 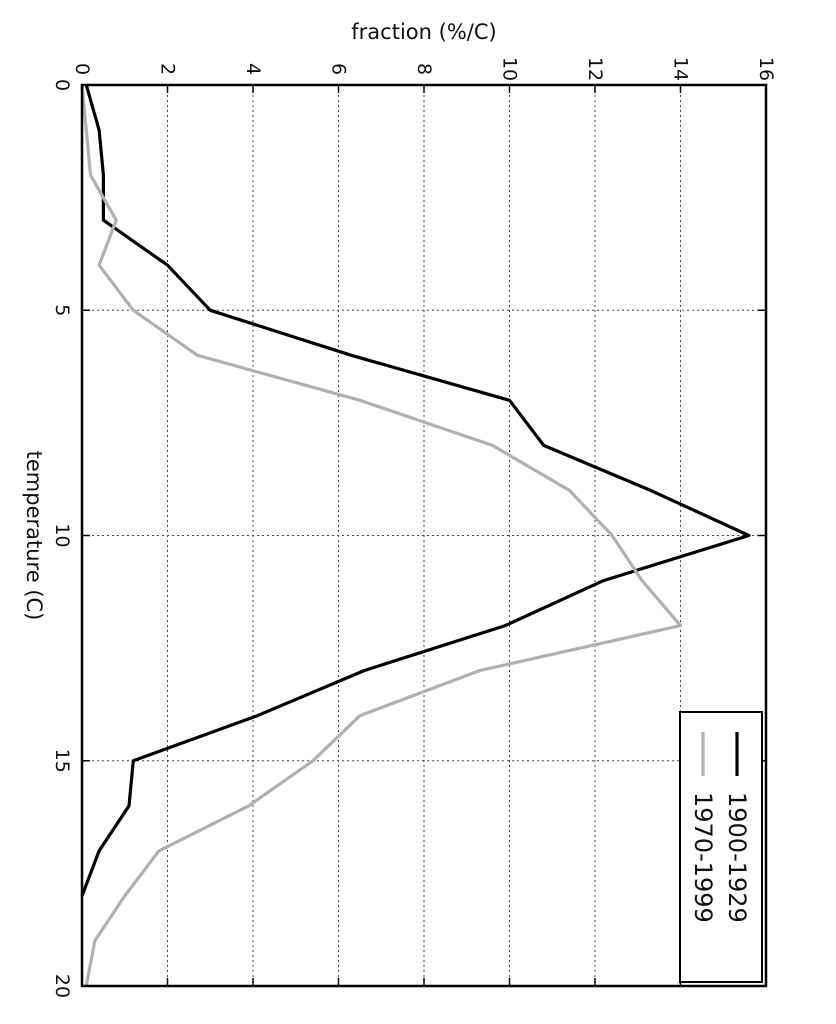 What do you see at coordinates (62, 85) in the screenshot?
I see `tick-label-temperature-0: 0` at bounding box center [62, 85].